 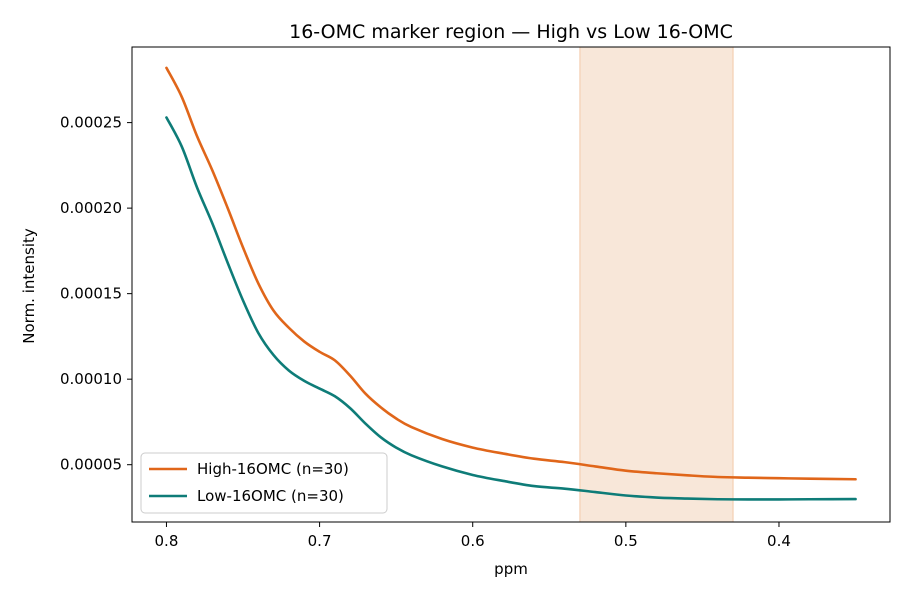 I want to click on legend-label: High-16OMC (n=30), so click(x=273, y=469).